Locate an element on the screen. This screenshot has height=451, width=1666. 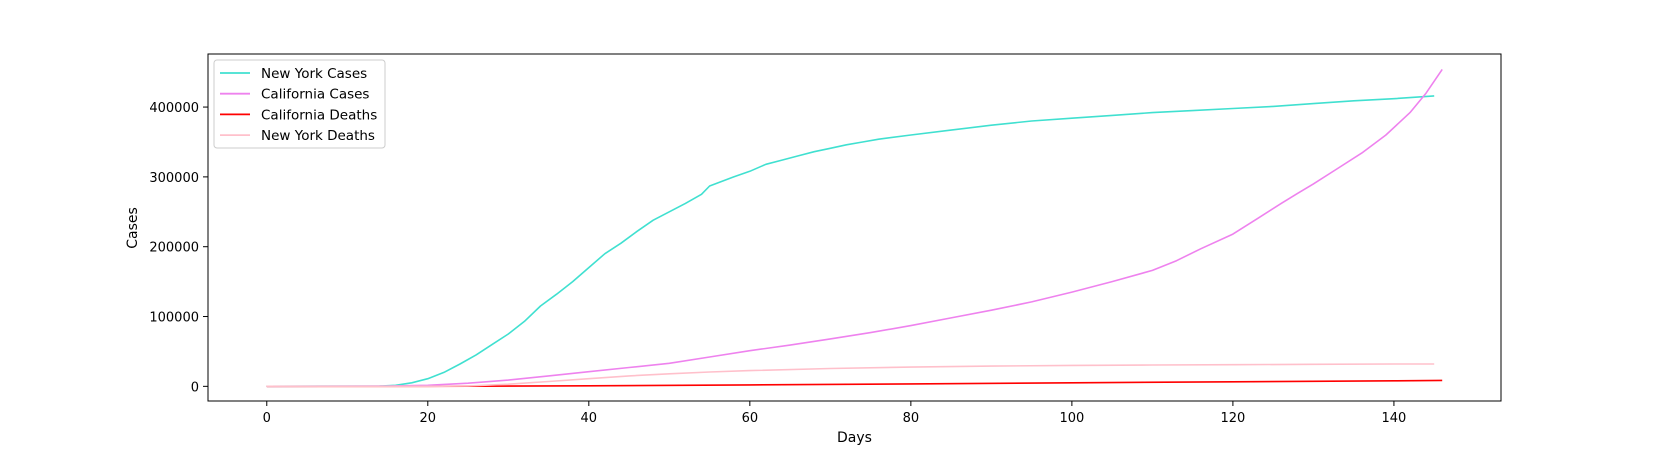
y-axis: 0 100000 200000 300000 400000 is located at coordinates (178, 248).